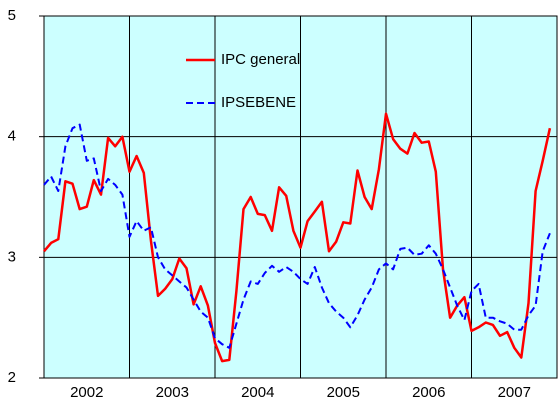  Describe the element at coordinates (428, 392) in the screenshot. I see `x-tick-label: 2006` at that location.